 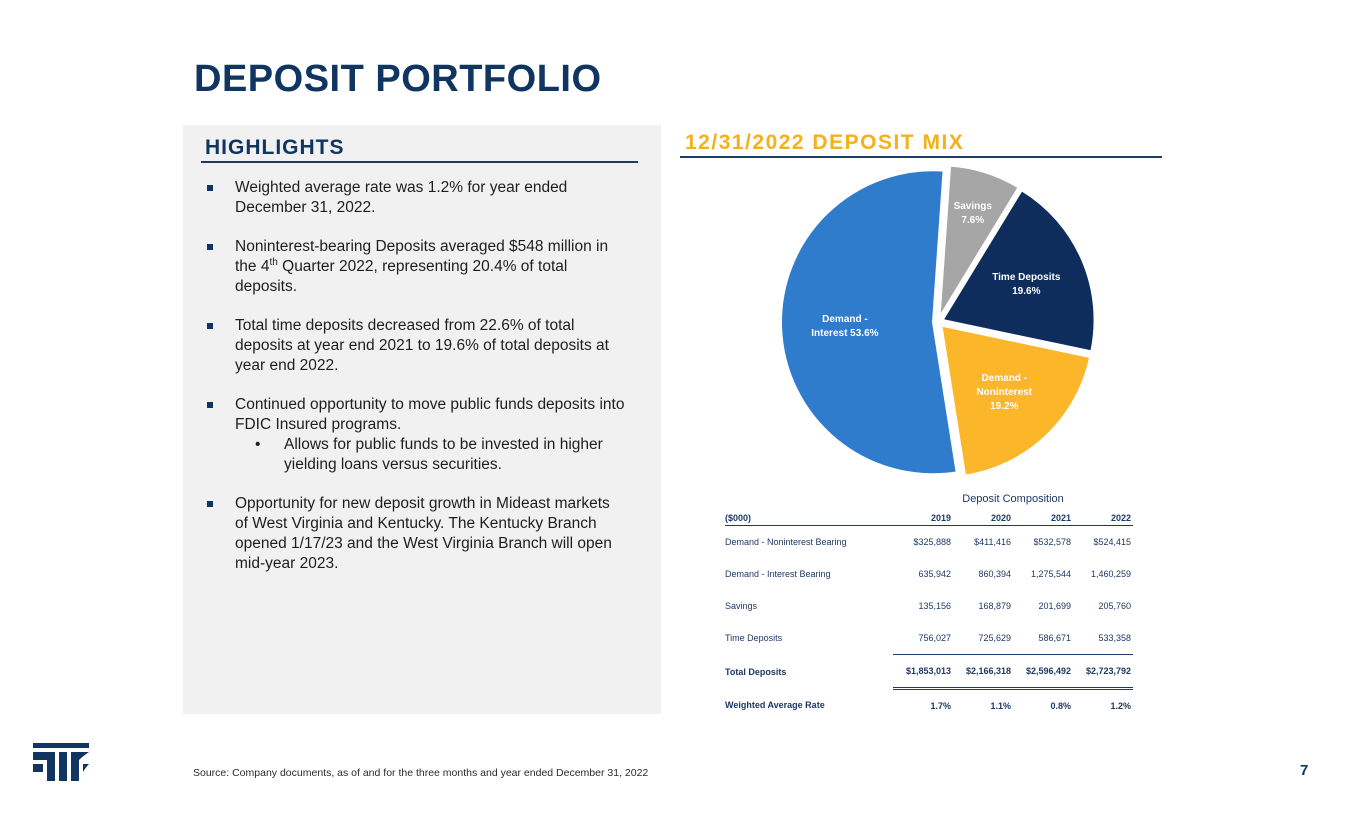 I want to click on row-label: Demand - Interest Bearing, so click(x=778, y=574).